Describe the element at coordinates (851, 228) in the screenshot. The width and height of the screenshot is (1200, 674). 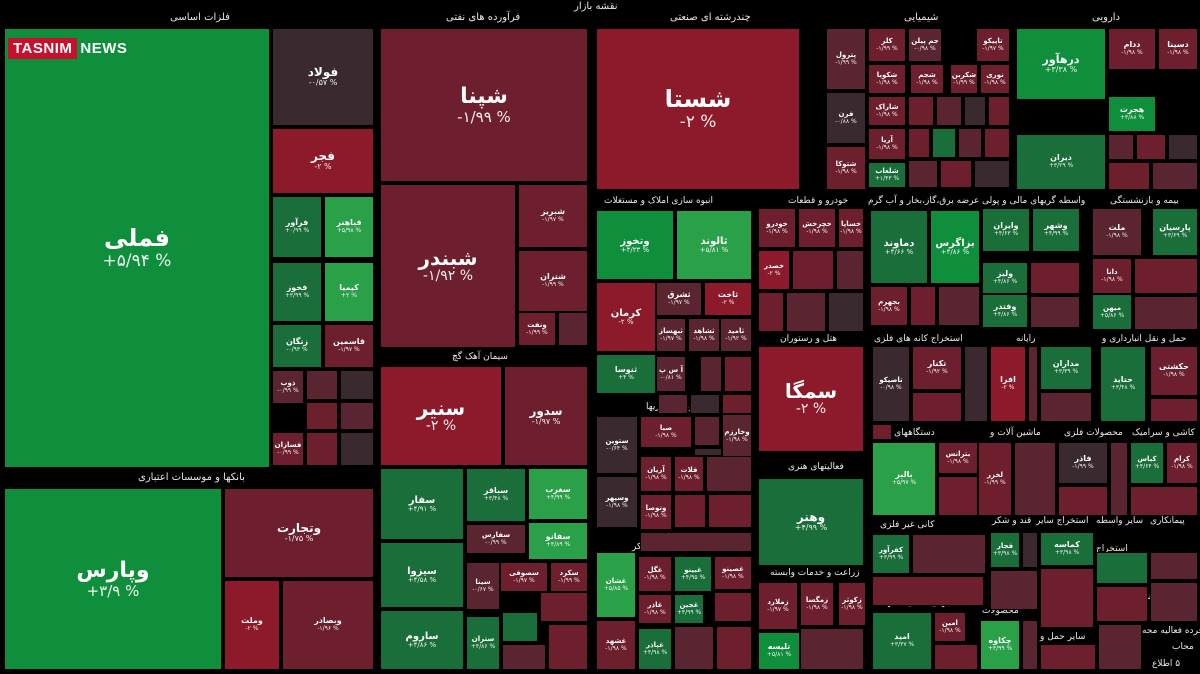
I see `symbol-tile: خساپا -۱/۹۸ %` at that location.